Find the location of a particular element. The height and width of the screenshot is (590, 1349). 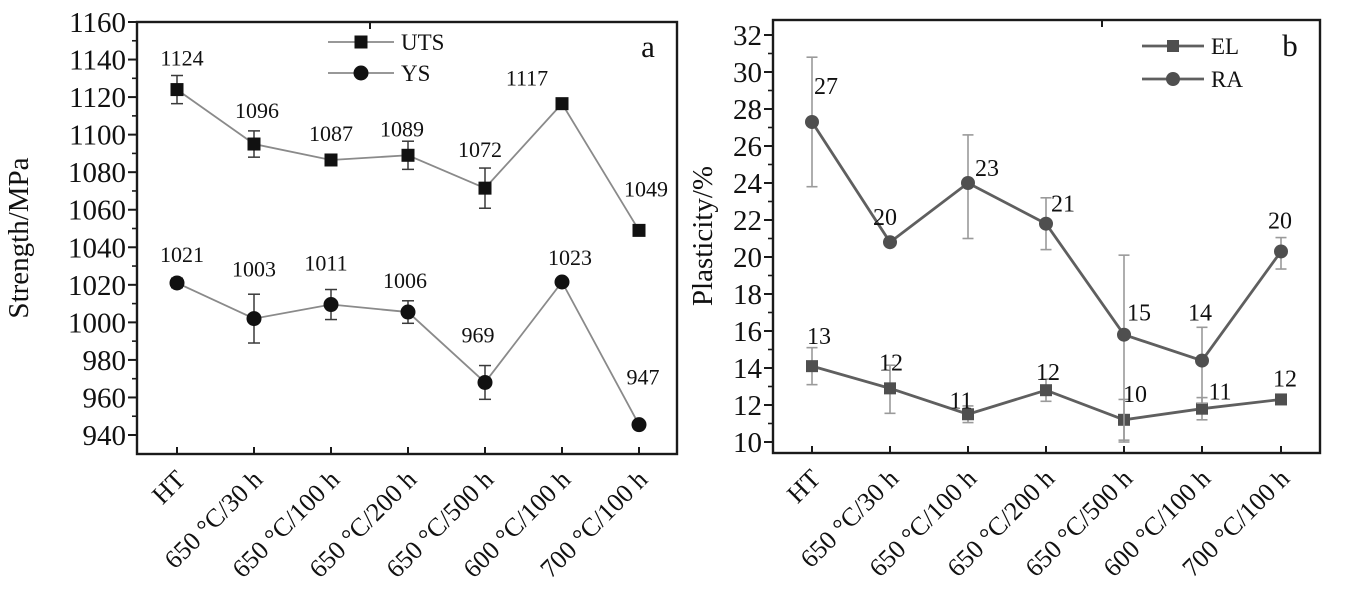

legend-label-UTS: UTS is located at coordinates (422, 42).